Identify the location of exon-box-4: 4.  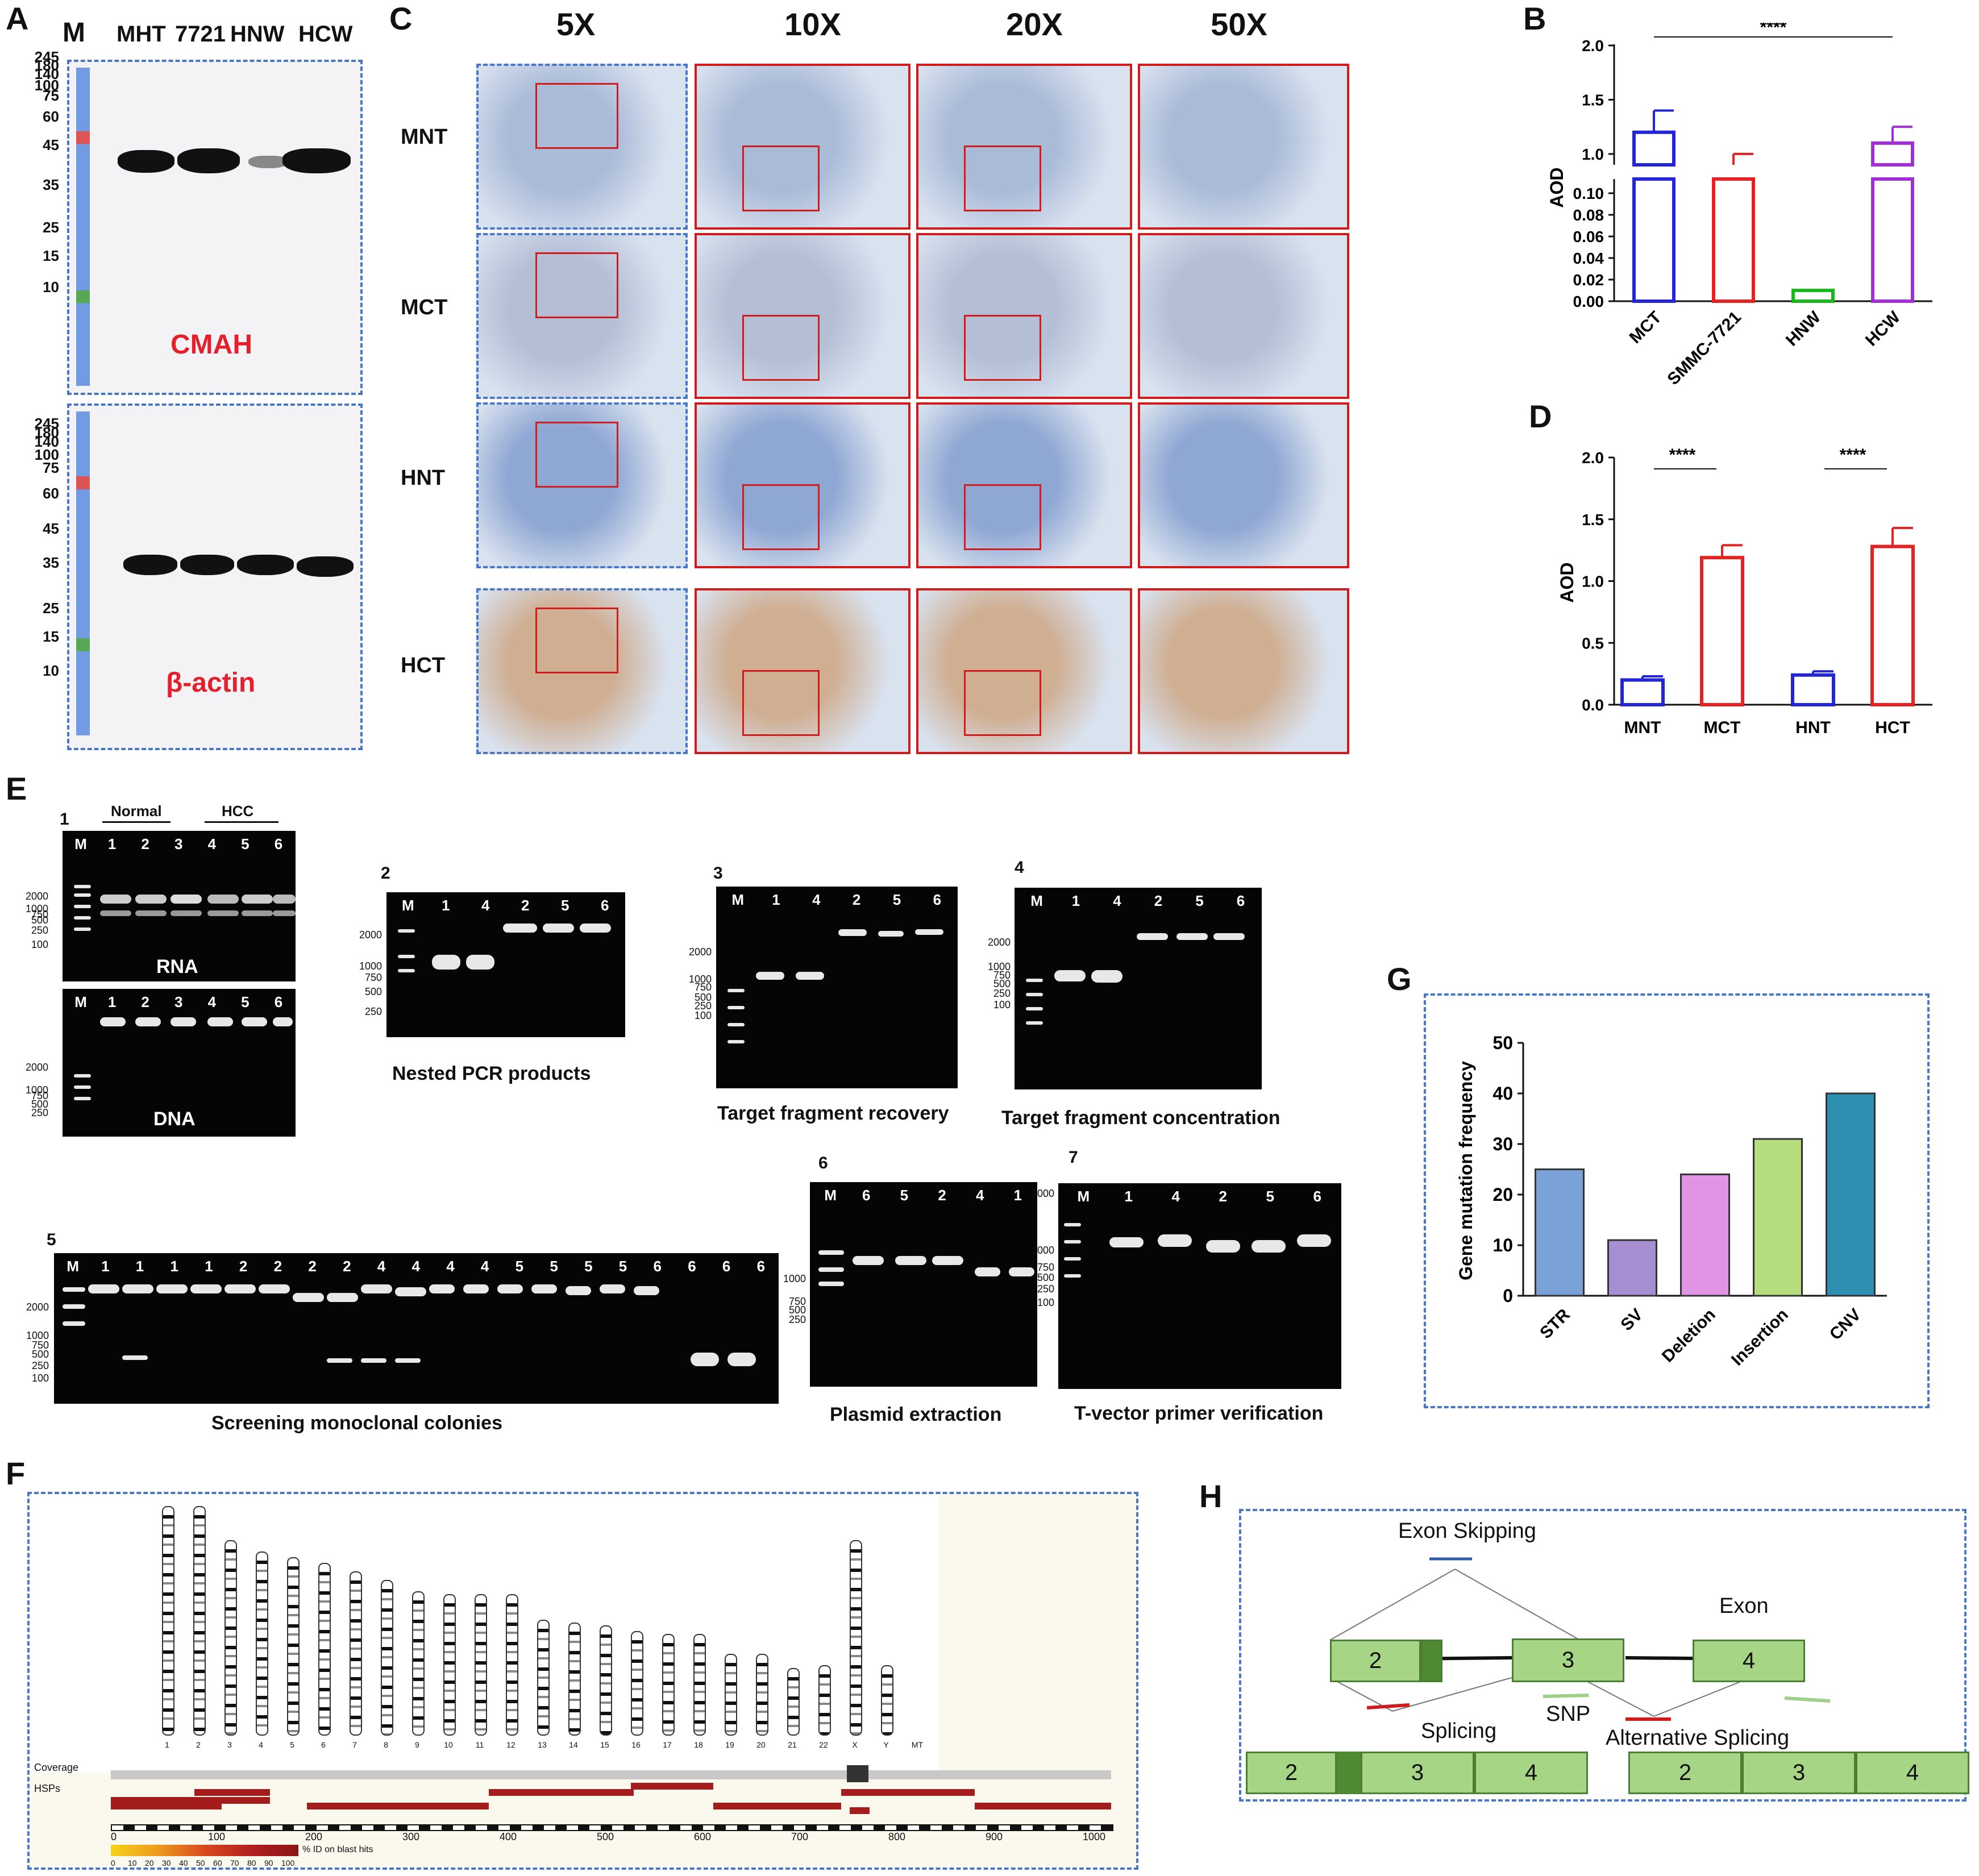
(1749, 1661).